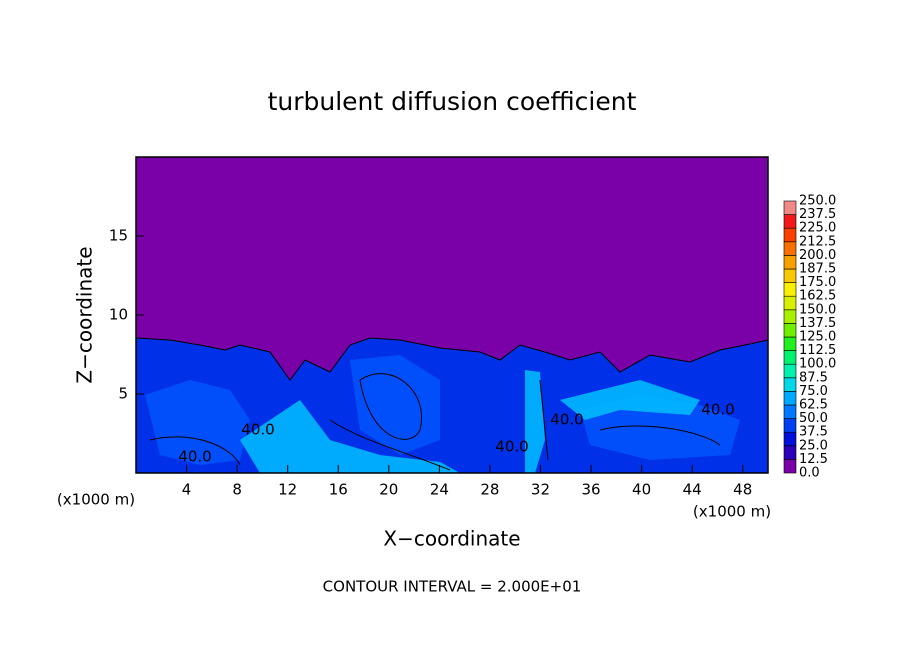 The height and width of the screenshot is (654, 904). I want to click on contour-line, so click(435, 422).